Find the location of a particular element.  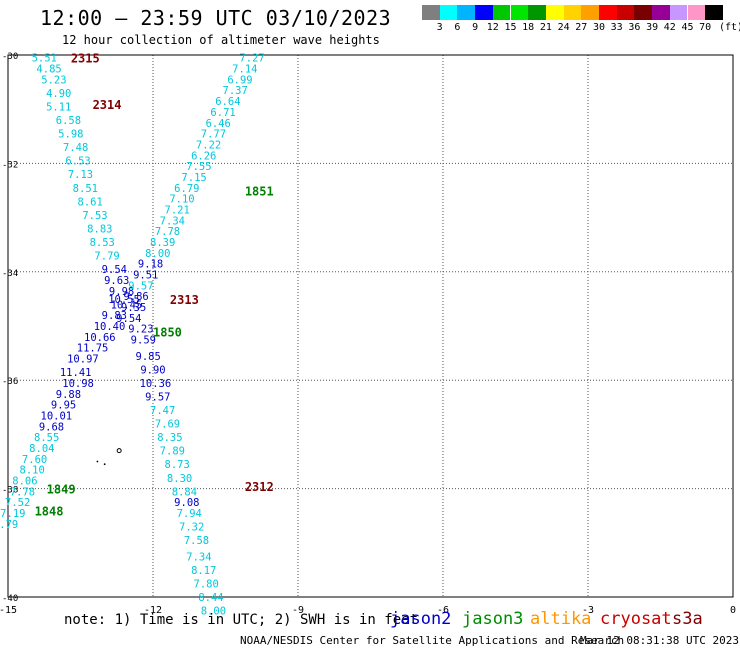

legend-label: 18 is located at coordinates (528, 27).